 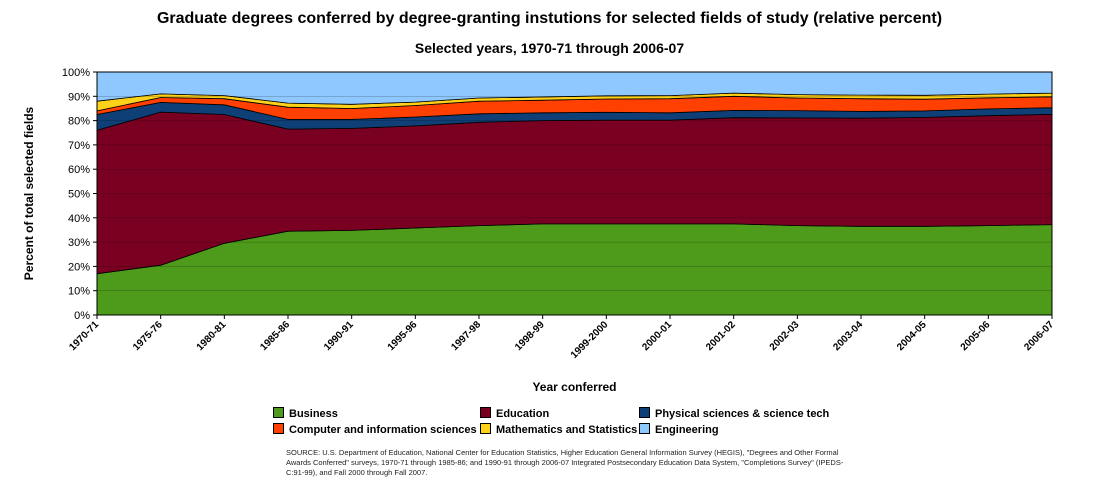 I want to click on legend-item: Business, so click(x=305, y=413).